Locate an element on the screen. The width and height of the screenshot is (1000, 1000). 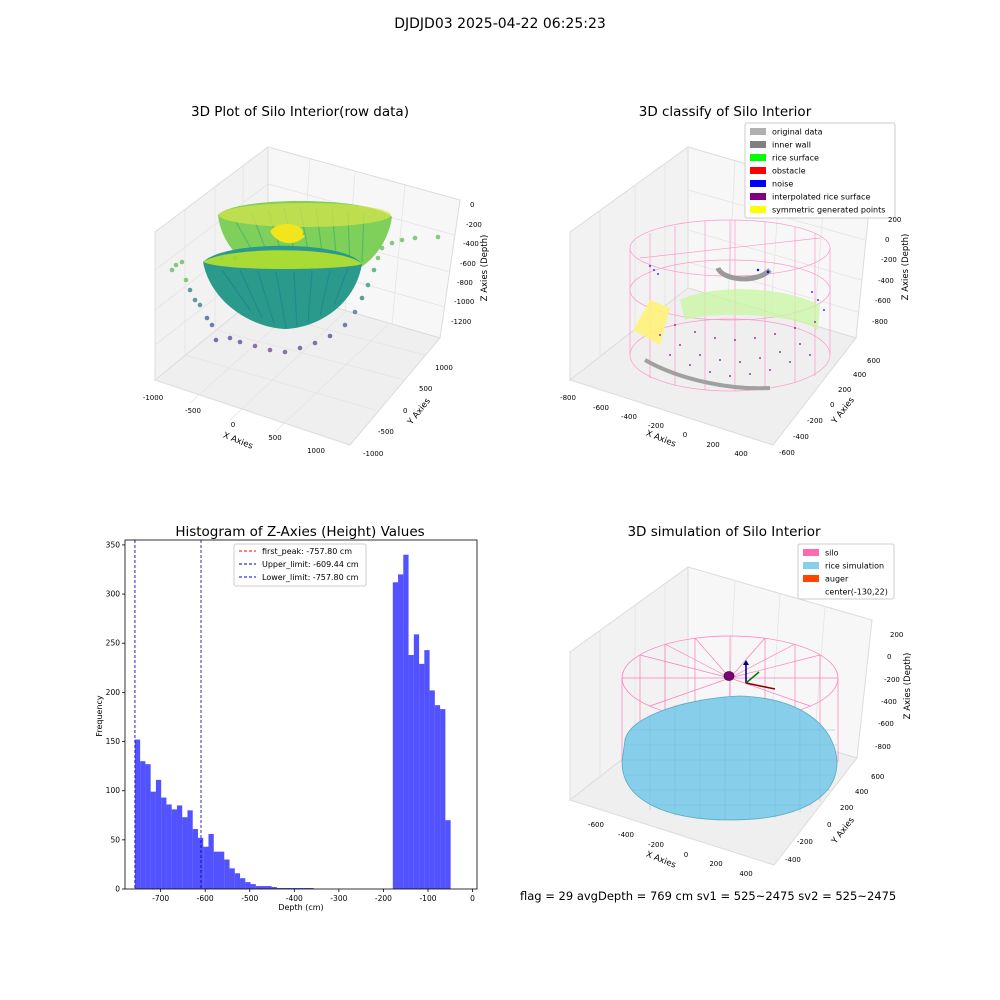
histogram-y-tick-label-0: 0 is located at coordinates (117, 889).